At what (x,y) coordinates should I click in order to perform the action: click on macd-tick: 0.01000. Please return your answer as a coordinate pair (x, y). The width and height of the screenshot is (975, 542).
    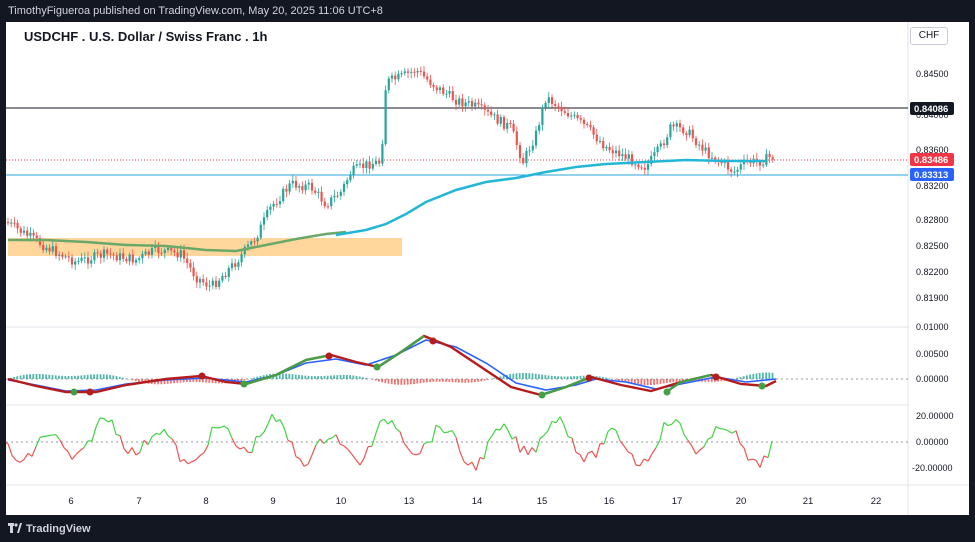
    Looking at the image, I should click on (932, 327).